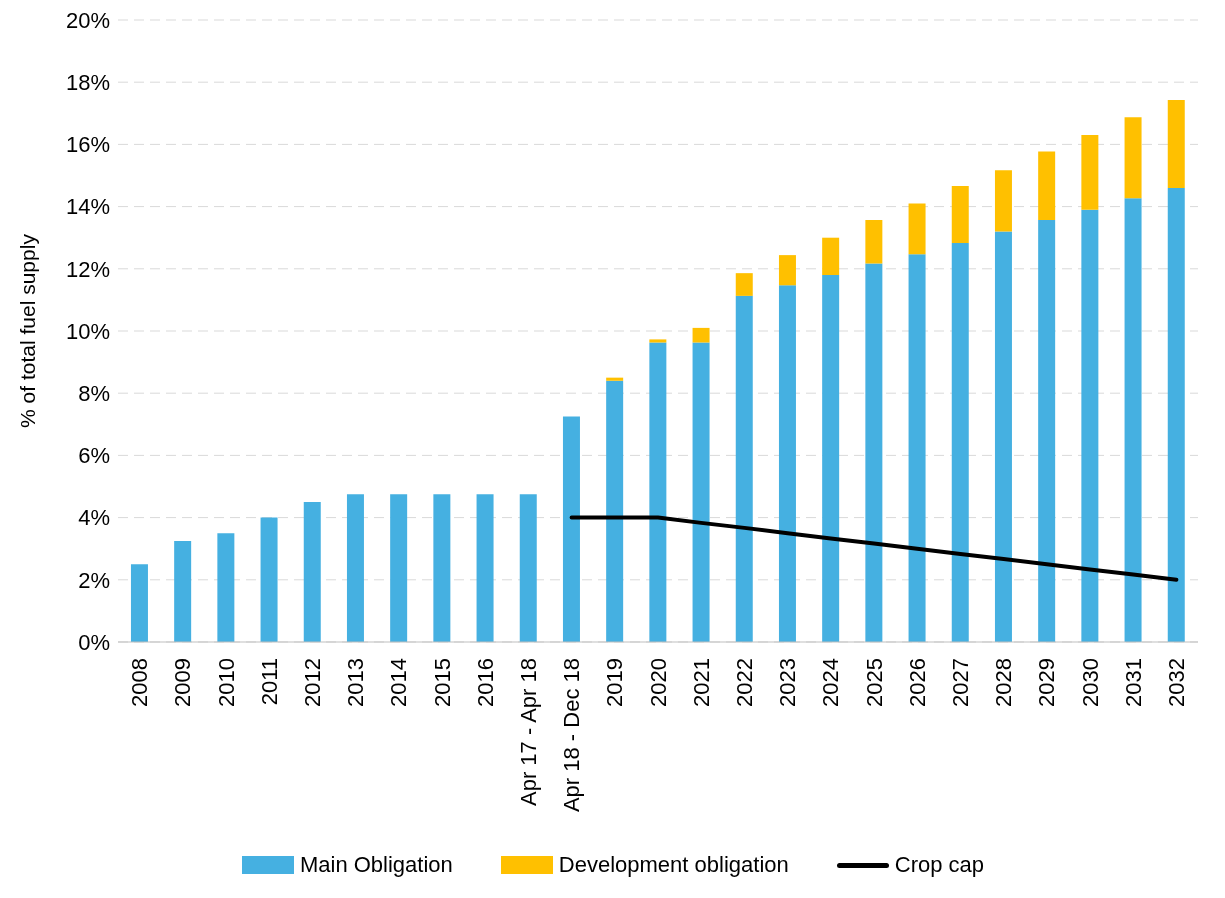 The image size is (1225, 898). What do you see at coordinates (1176, 682) in the screenshot?
I see `x-tick-label: 2032` at bounding box center [1176, 682].